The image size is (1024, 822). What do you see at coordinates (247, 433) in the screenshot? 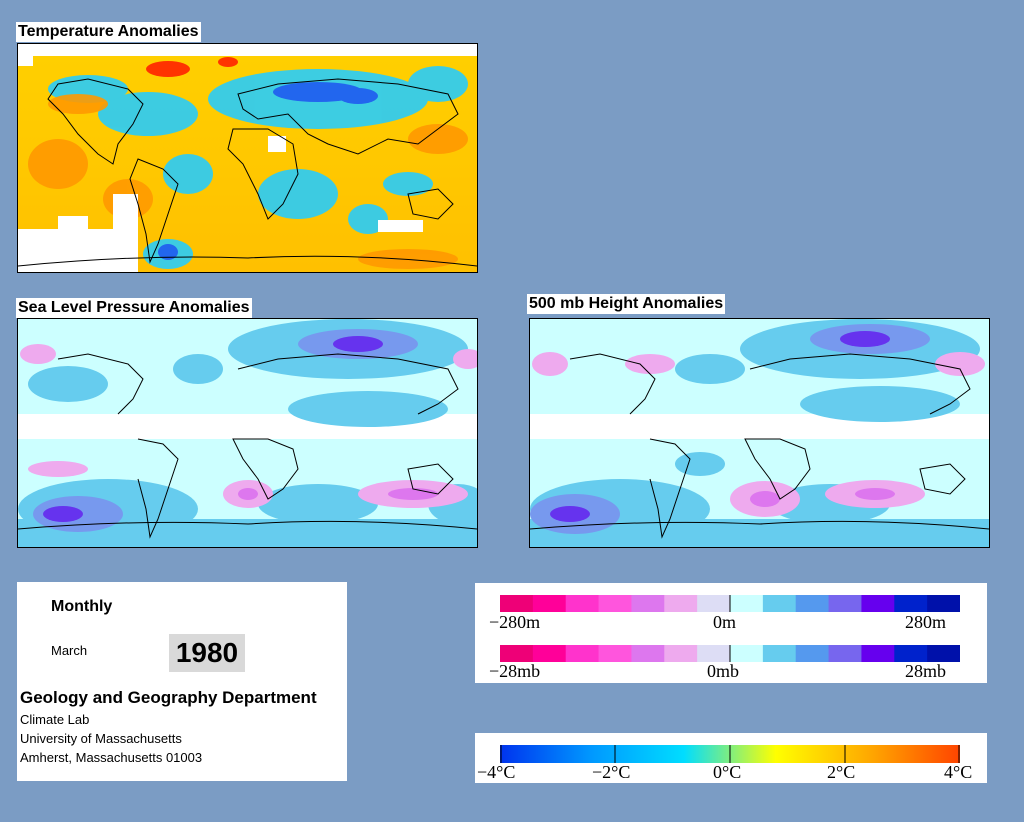
I see `slp-anomaly-map` at bounding box center [247, 433].